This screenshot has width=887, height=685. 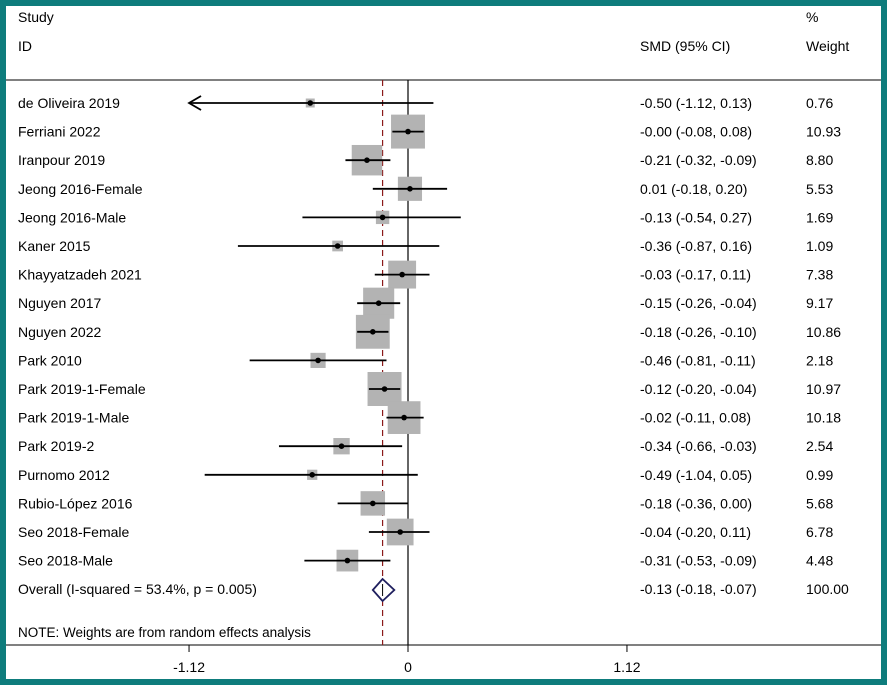 What do you see at coordinates (36, 17) in the screenshot?
I see `header-study: Study` at bounding box center [36, 17].